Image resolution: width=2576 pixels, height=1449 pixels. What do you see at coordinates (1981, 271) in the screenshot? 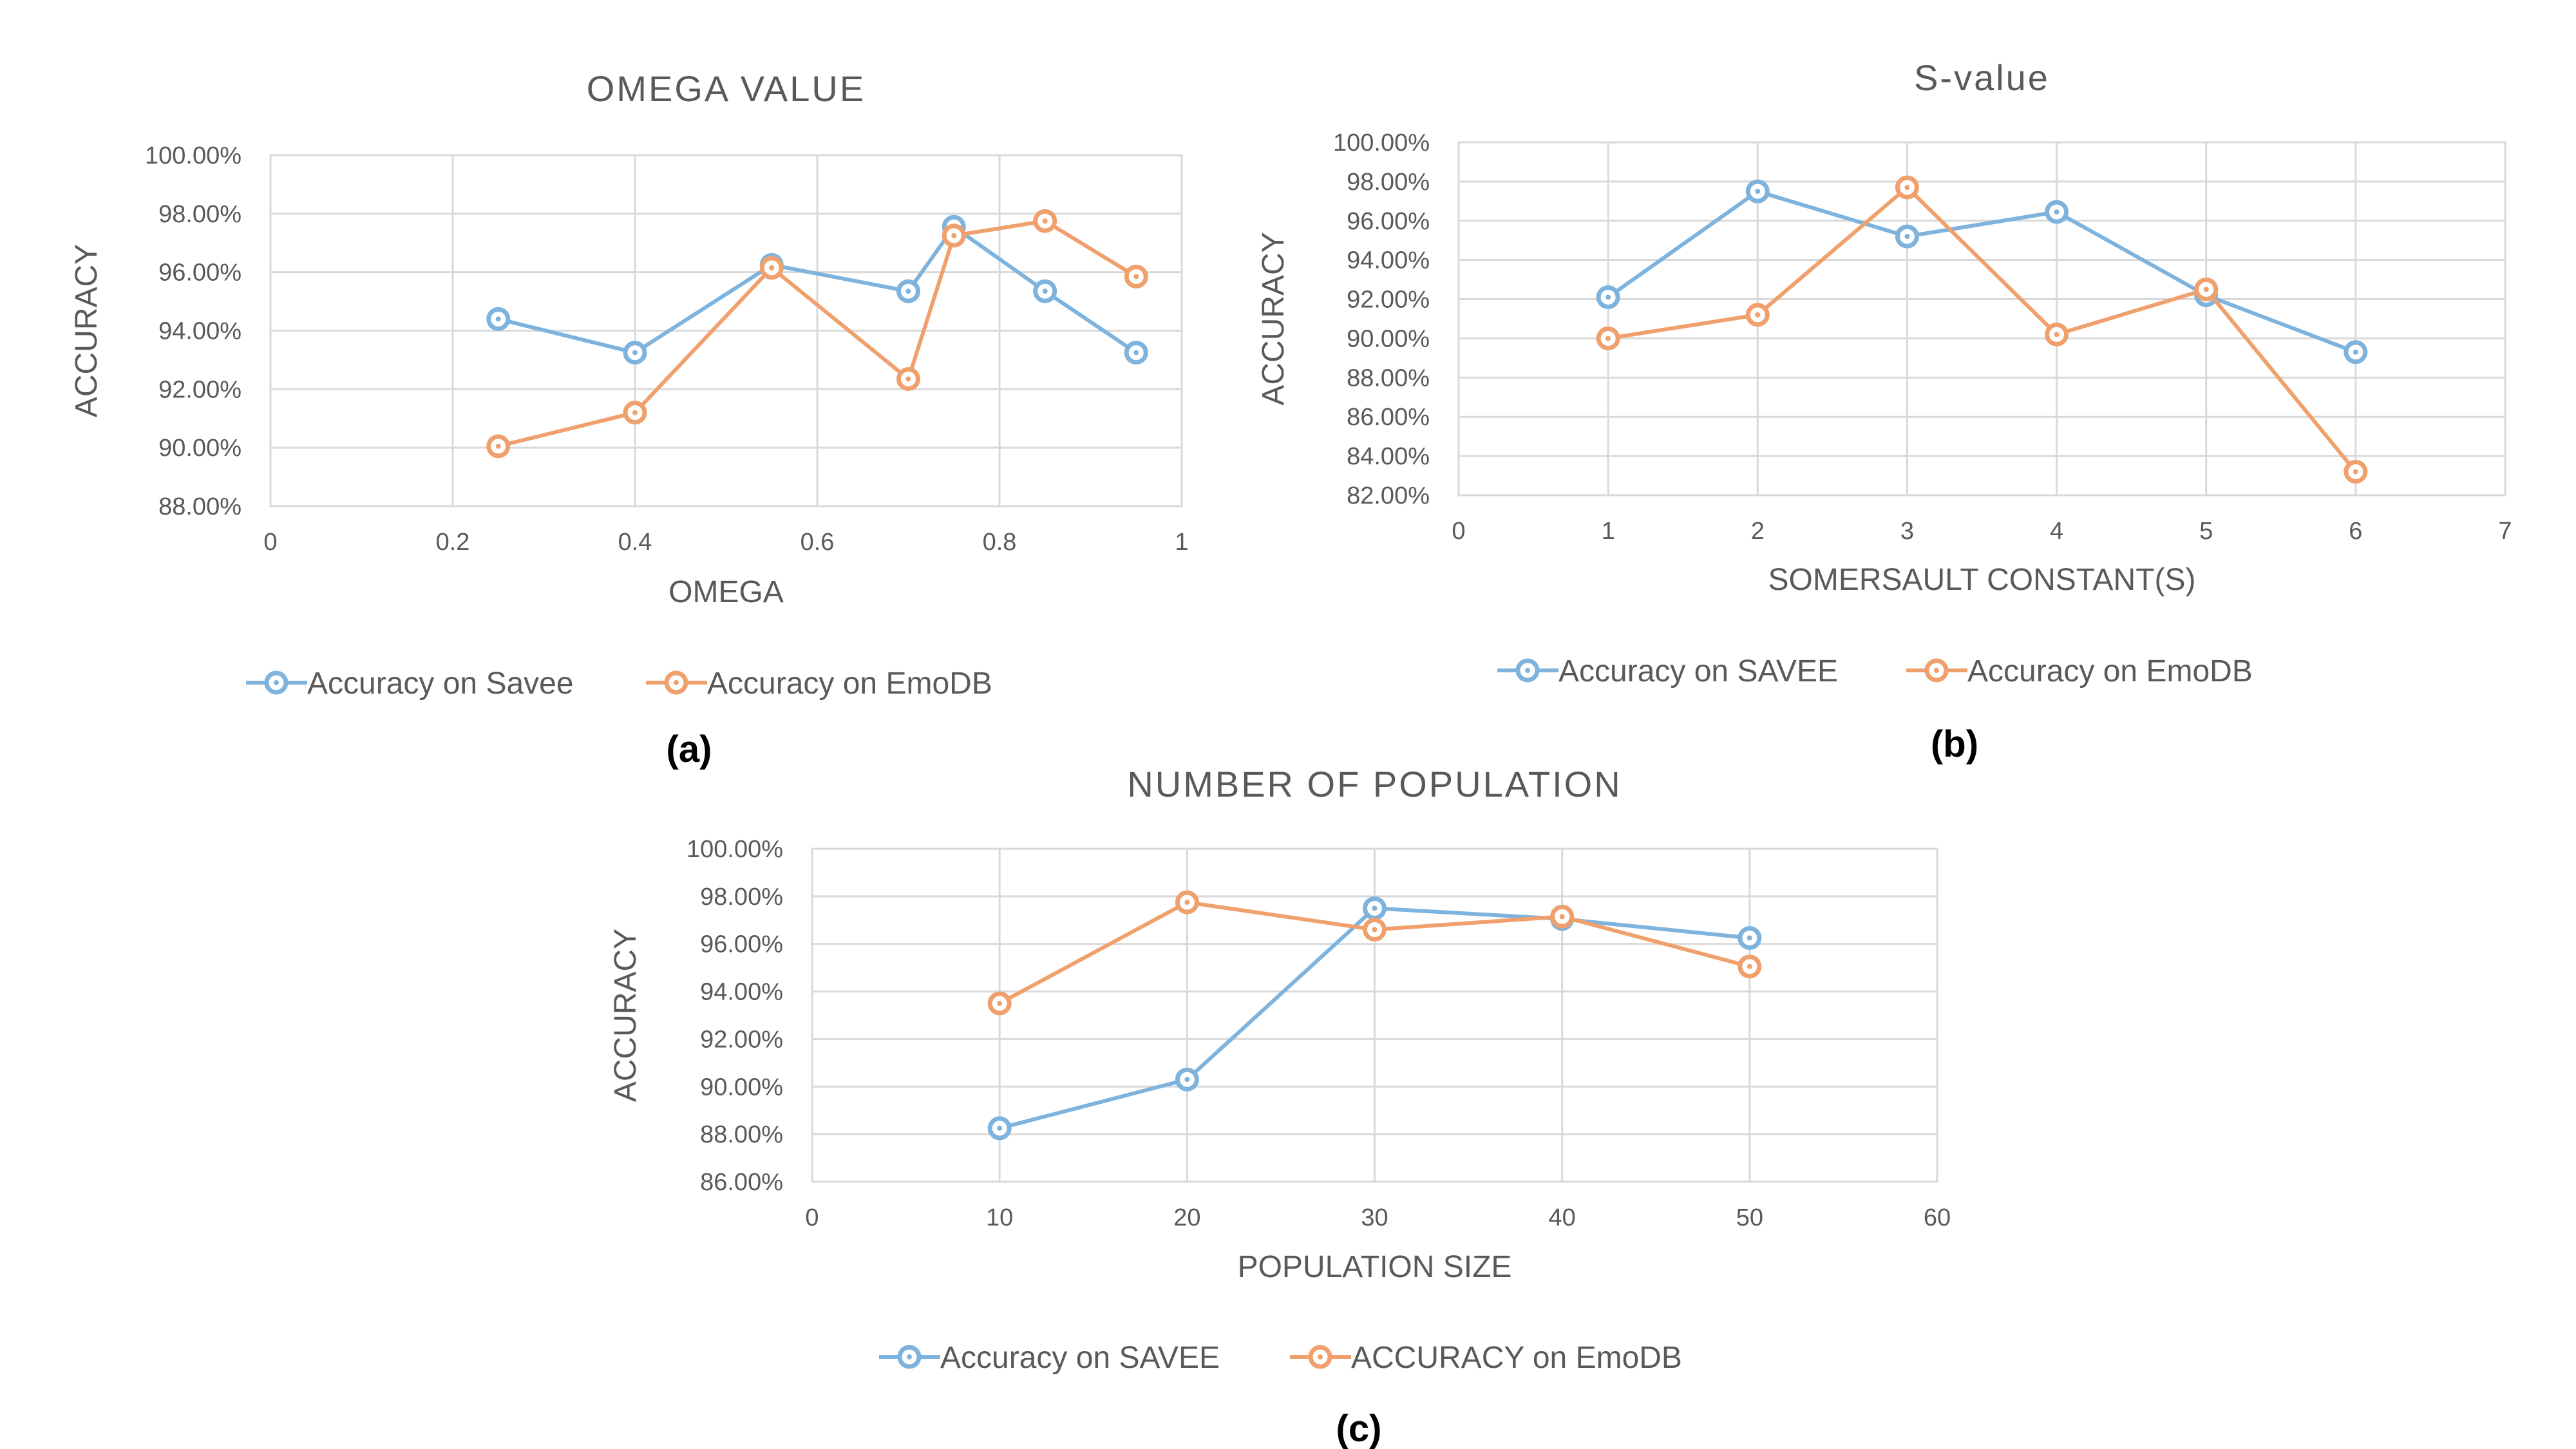
I see `series-line-savee` at bounding box center [1981, 271].